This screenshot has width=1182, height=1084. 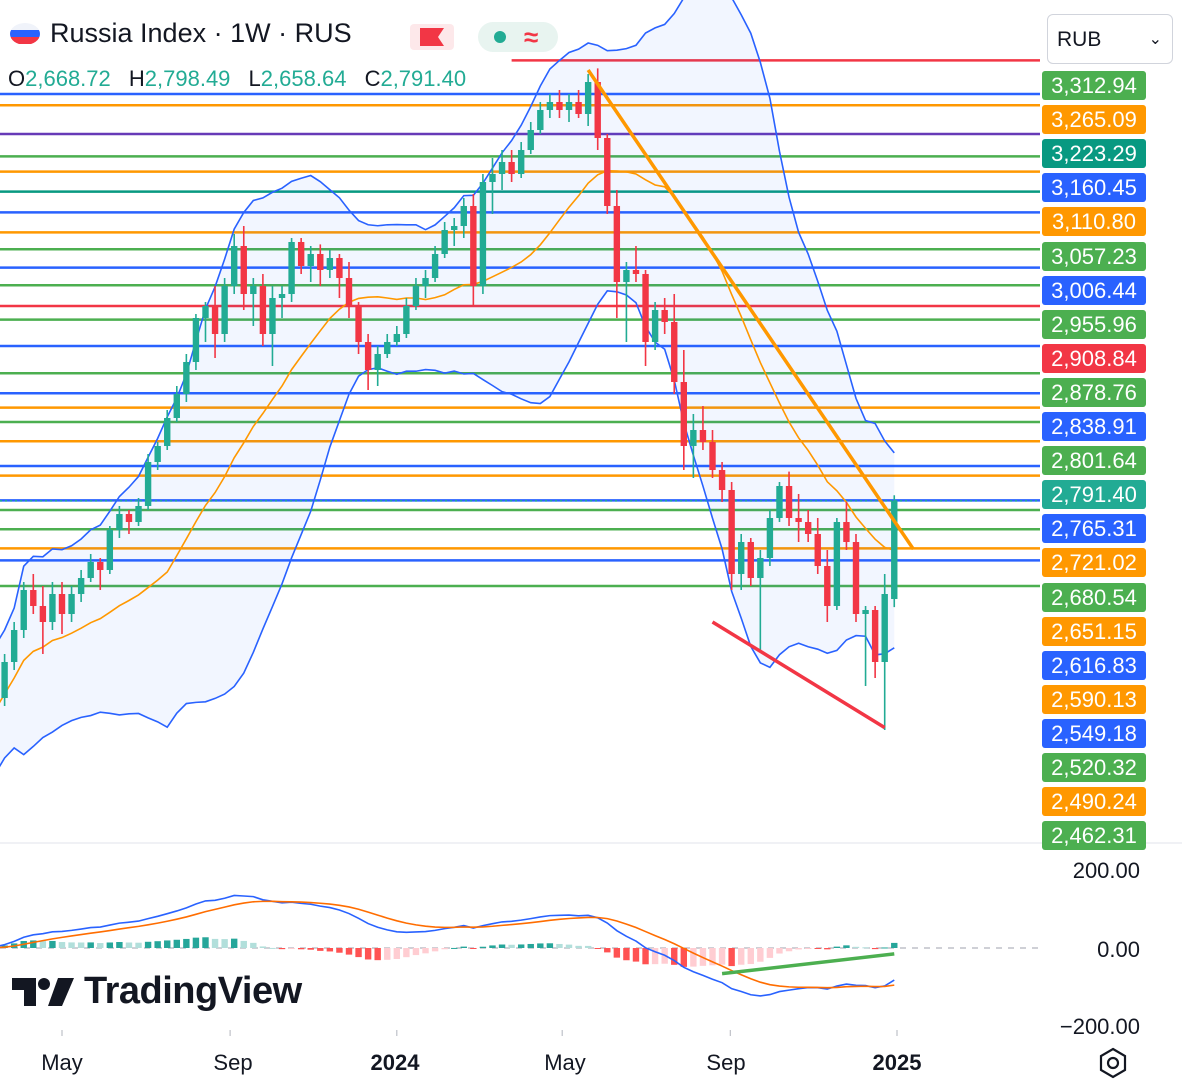 I want to click on red-flag-icon, so click(x=432, y=37).